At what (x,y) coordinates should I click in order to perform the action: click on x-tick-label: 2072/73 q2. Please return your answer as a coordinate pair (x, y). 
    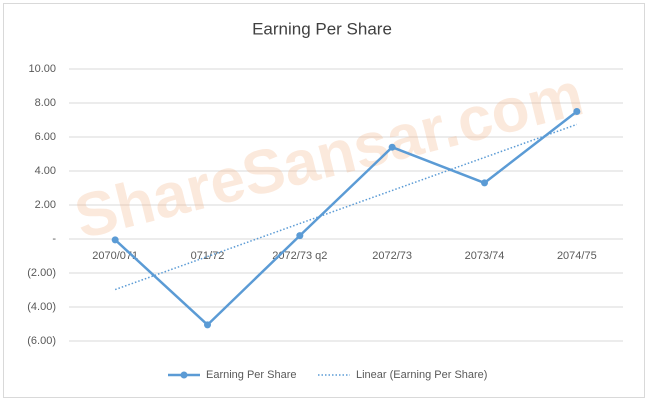
    Looking at the image, I should click on (299, 256).